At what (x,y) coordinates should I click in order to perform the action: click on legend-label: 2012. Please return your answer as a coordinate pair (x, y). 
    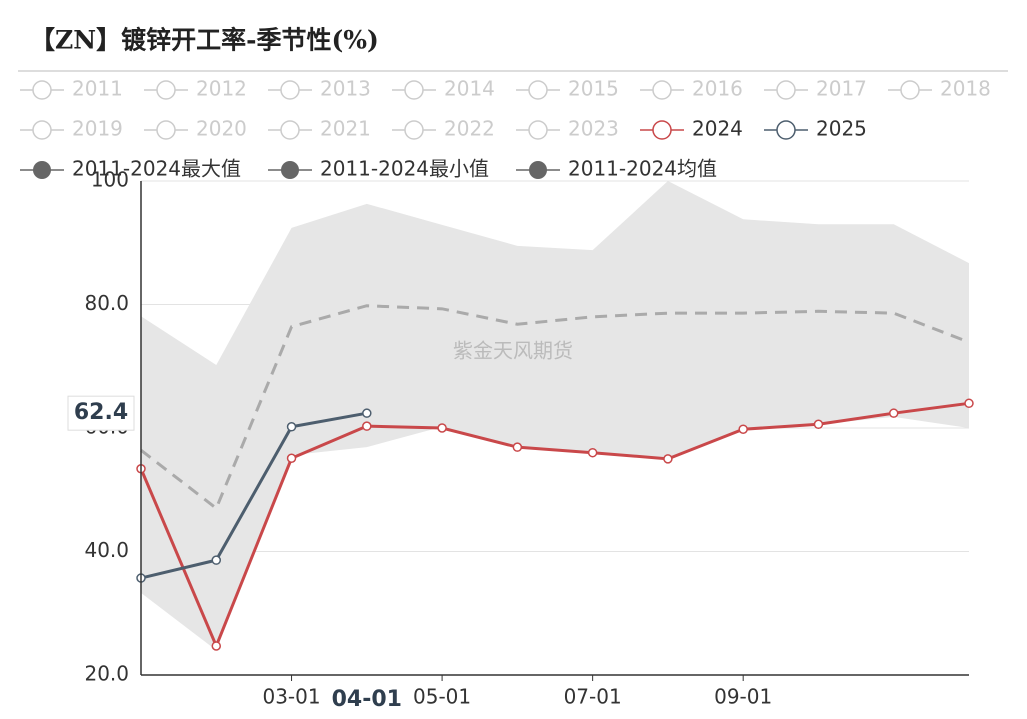
    Looking at the image, I should click on (221, 89).